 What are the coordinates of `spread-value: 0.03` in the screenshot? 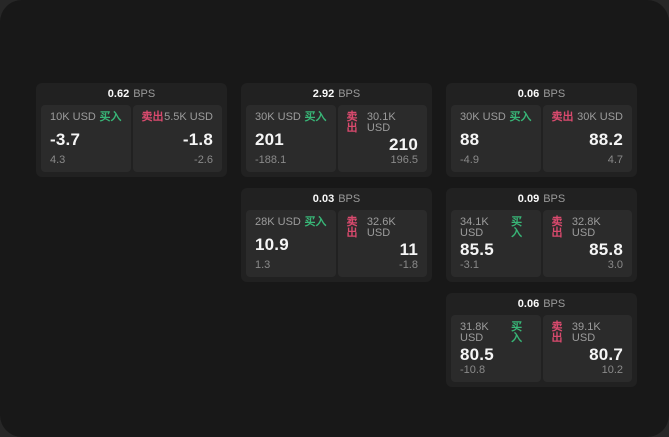 It's located at (323, 199).